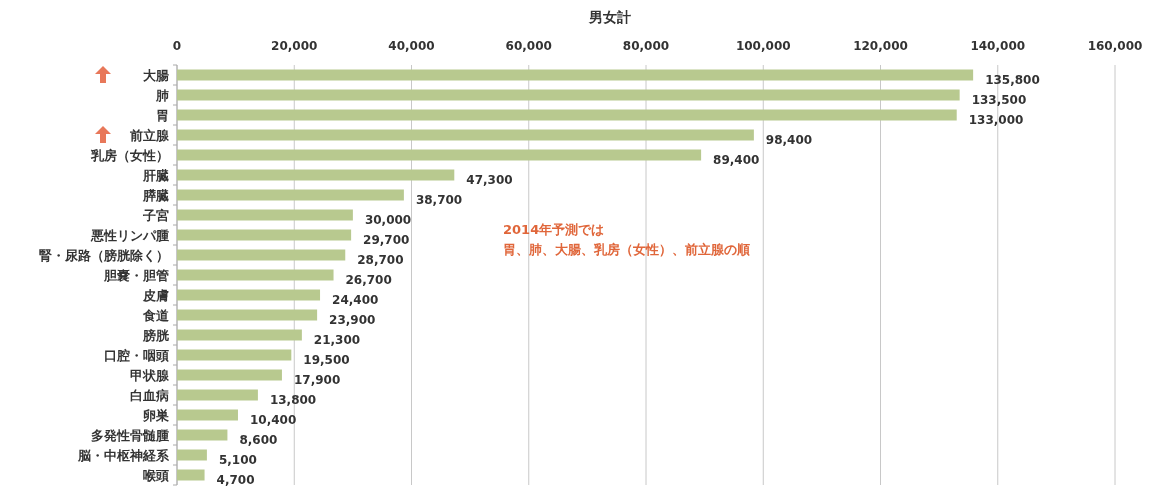 The height and width of the screenshot is (488, 1153). What do you see at coordinates (156, 475) in the screenshot?
I see `y-tick-label: 喉頭` at bounding box center [156, 475].